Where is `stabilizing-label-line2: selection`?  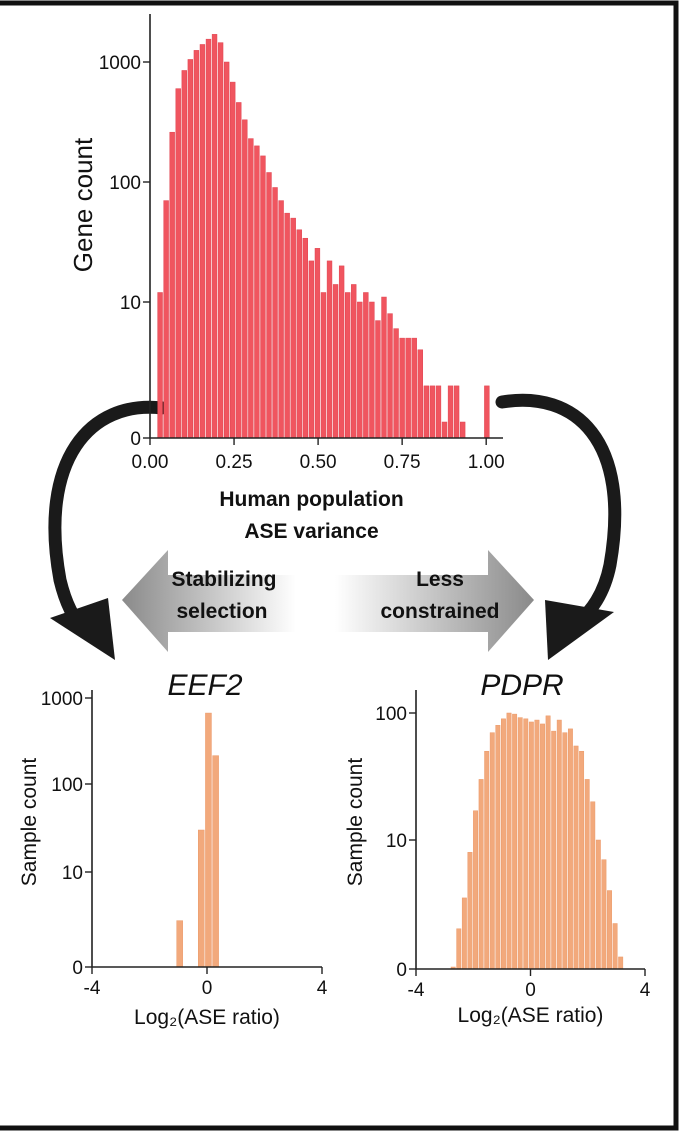
stabilizing-label-line2: selection is located at coordinates (221, 611).